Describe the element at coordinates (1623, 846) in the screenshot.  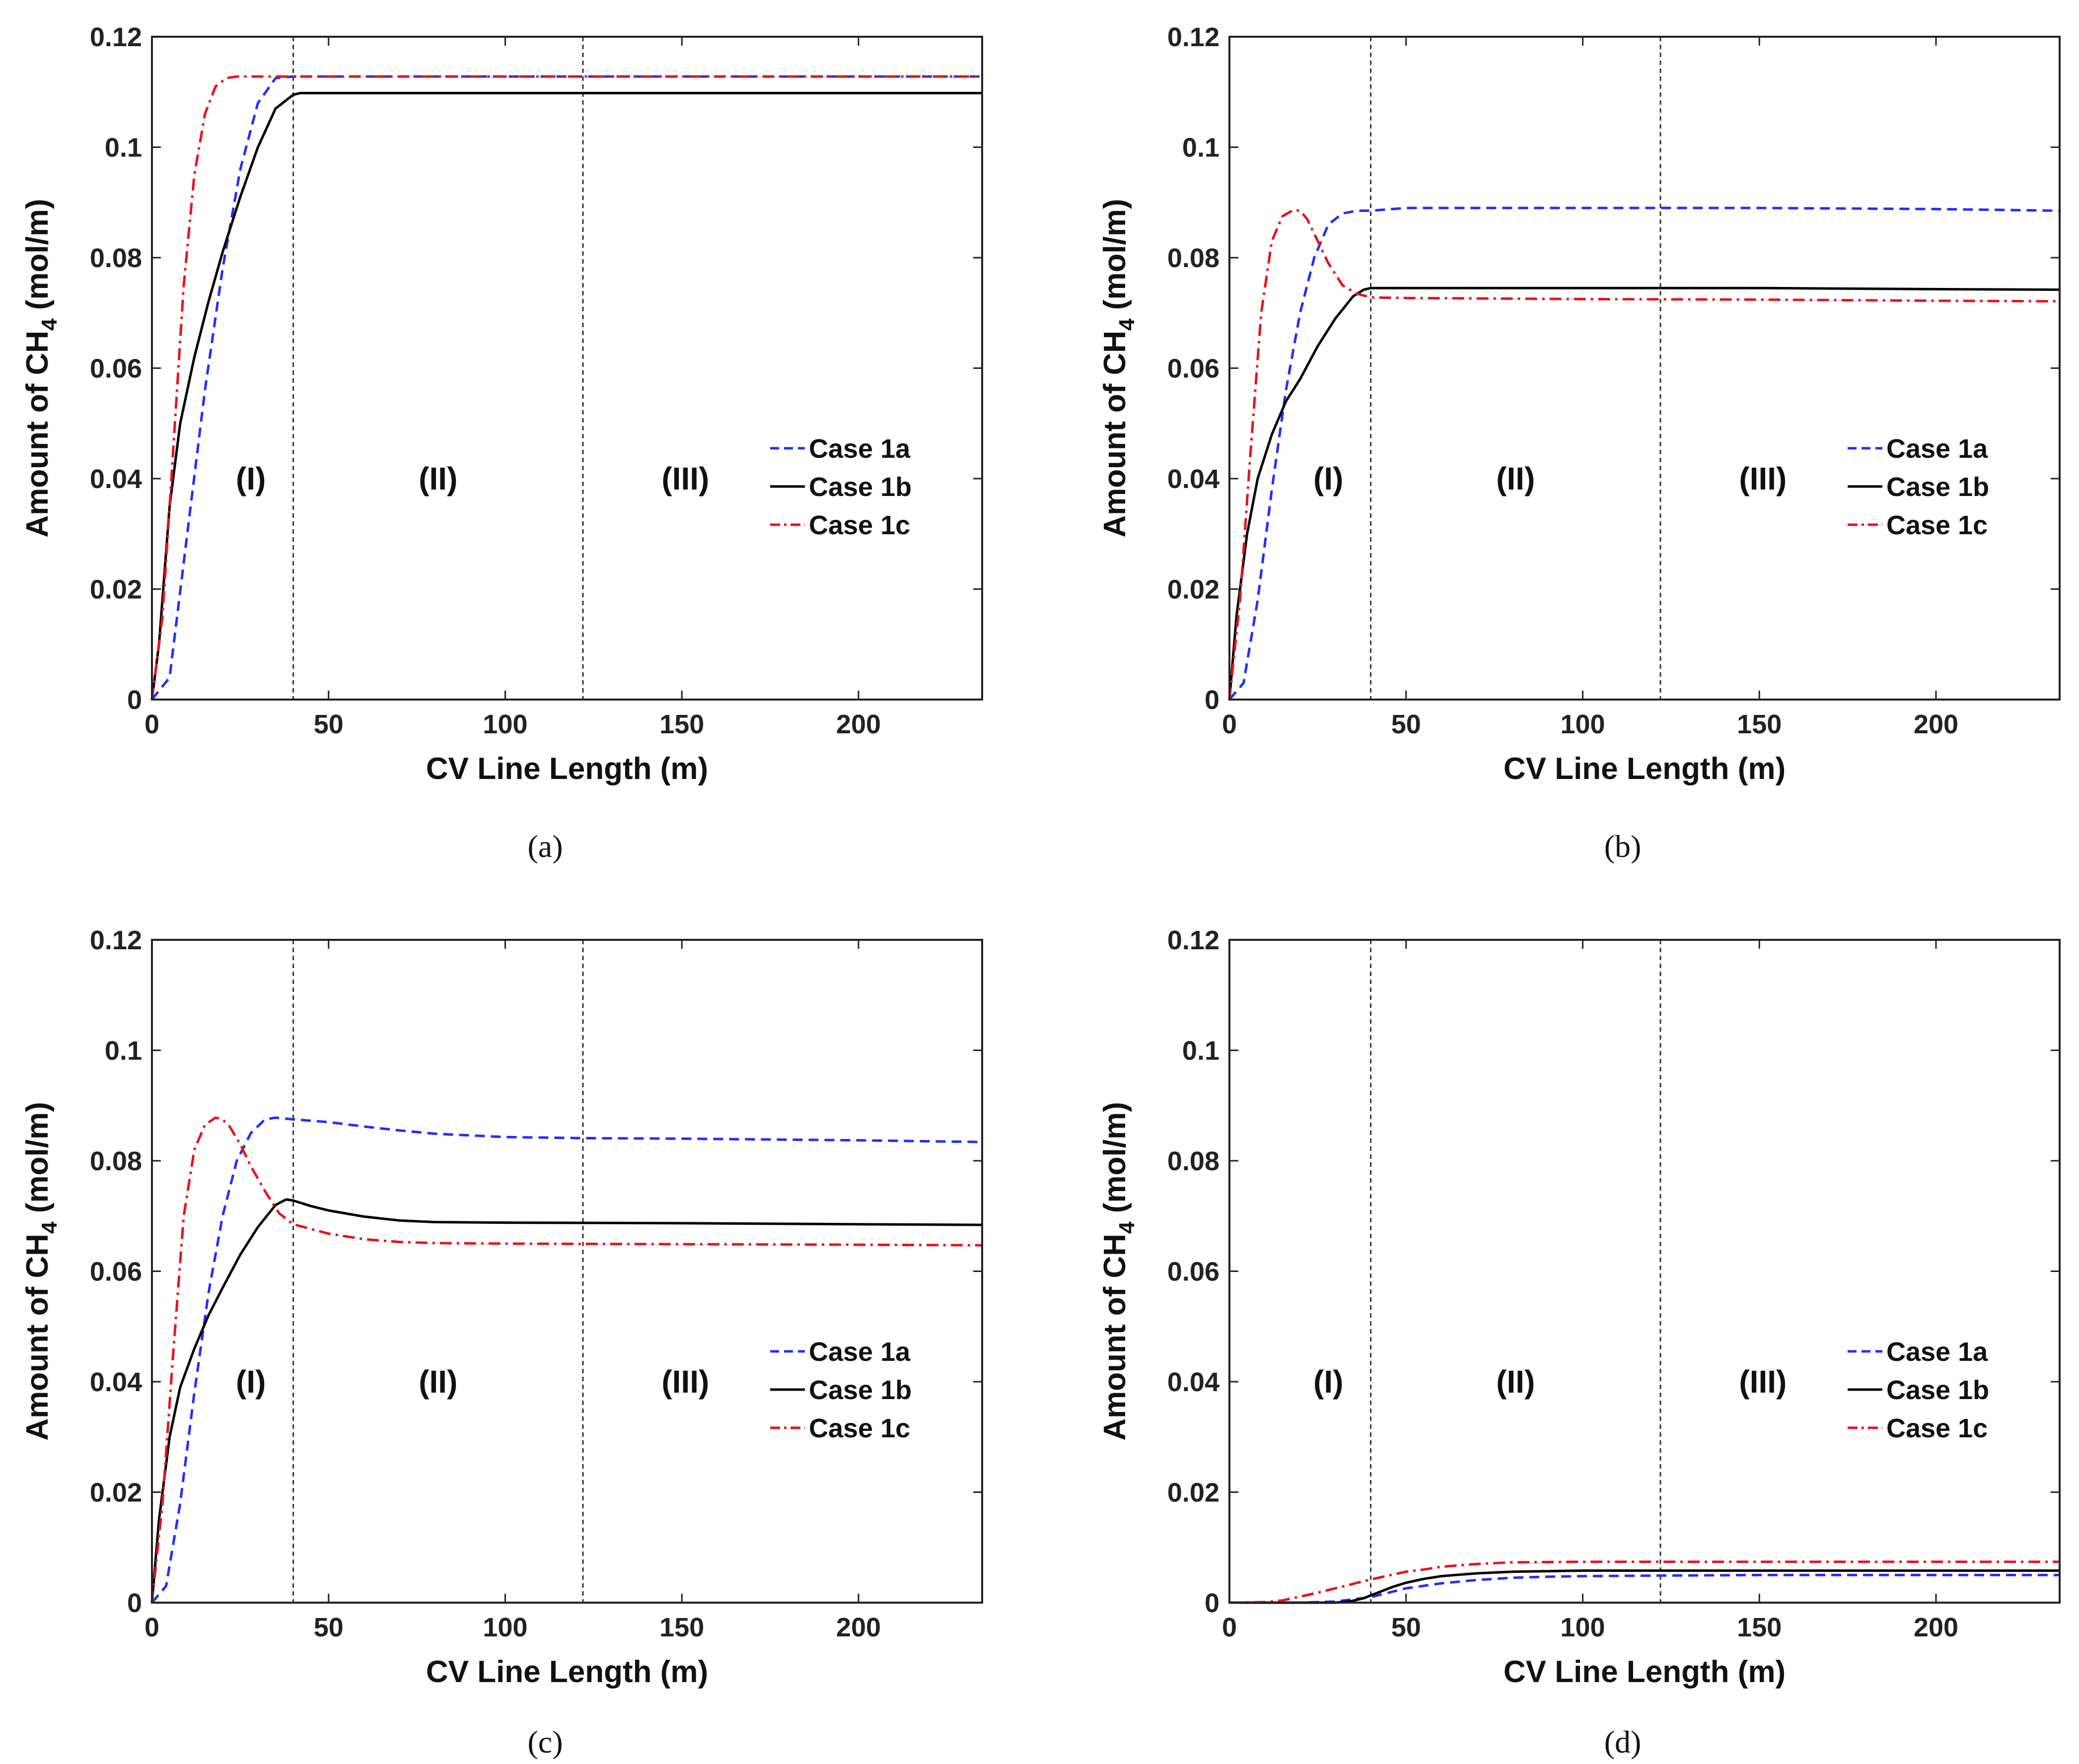
I see `panel-caption: (b)` at that location.